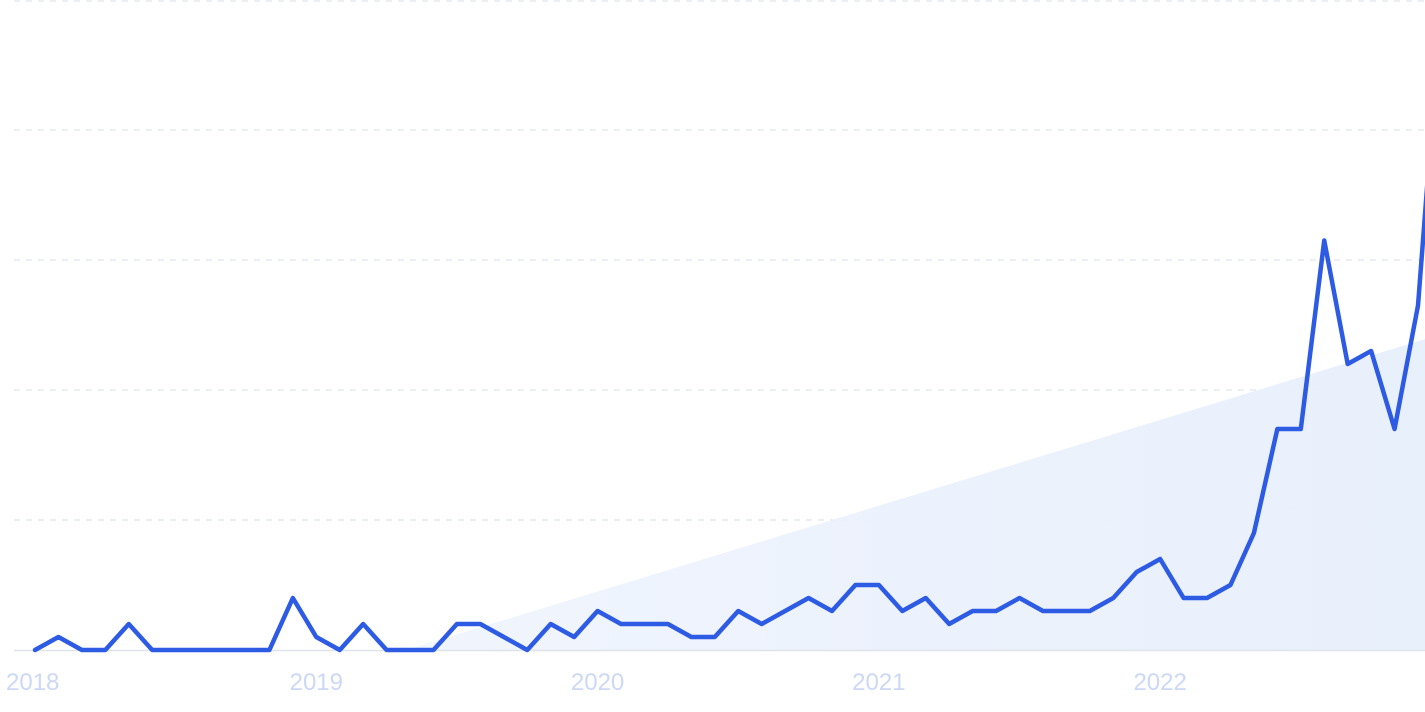  I want to click on x-axis-ticks: 2018 2019 2020 2021 2022, so click(596, 682).